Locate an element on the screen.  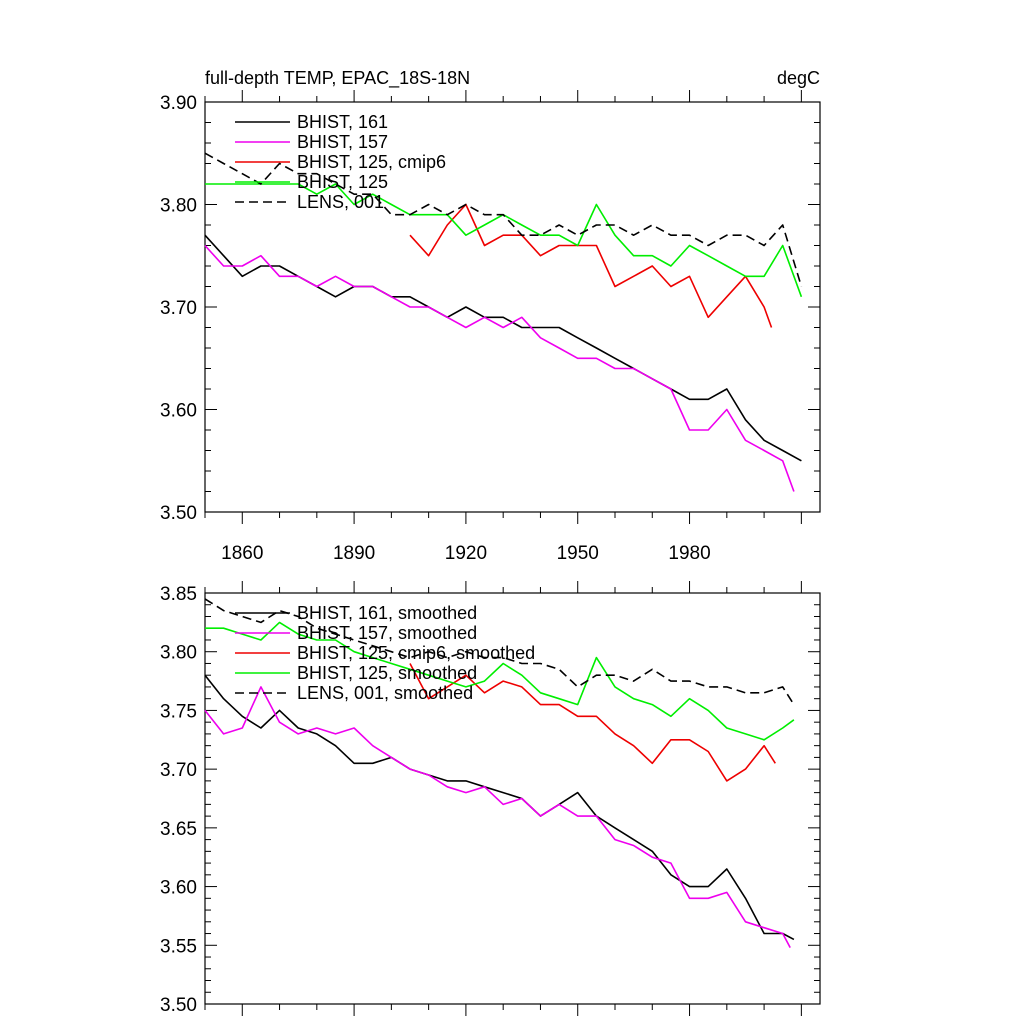
x-tick-label: 1950 is located at coordinates (578, 553).